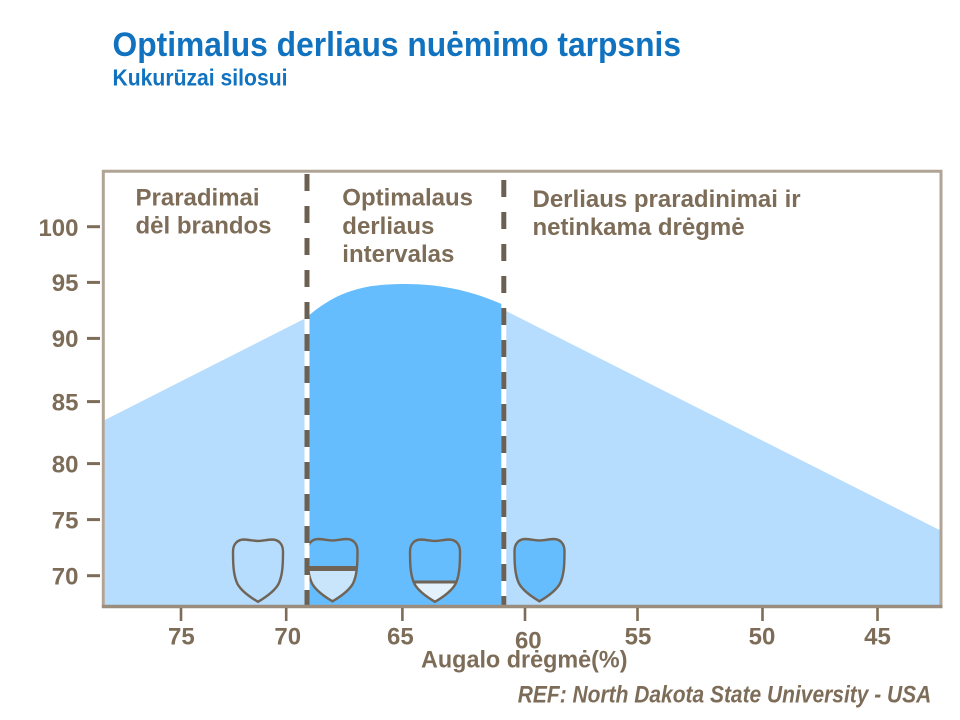 This screenshot has height=720, width=960. I want to click on svg-text: dėl brandos, so click(204, 226).